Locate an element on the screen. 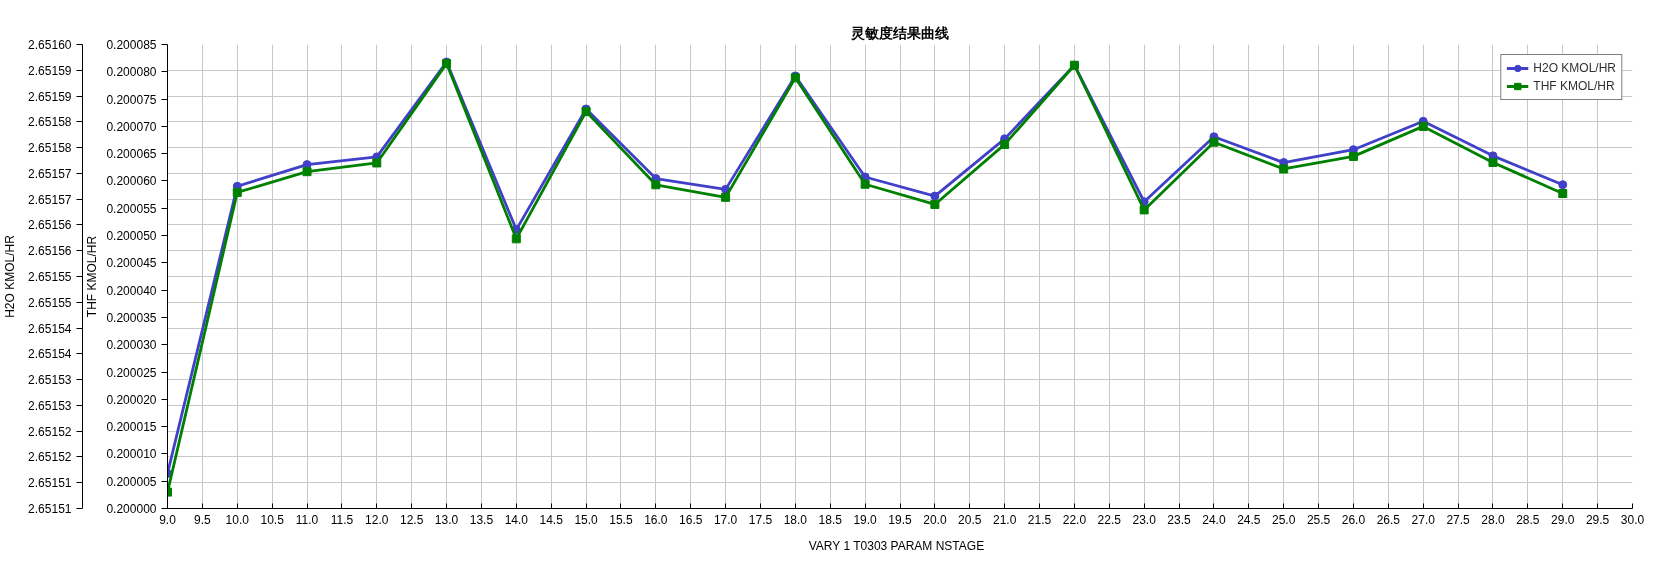 Image resolution: width=1665 pixels, height=566 pixels. y2-tick-label: 0.200085 is located at coordinates (131, 45).